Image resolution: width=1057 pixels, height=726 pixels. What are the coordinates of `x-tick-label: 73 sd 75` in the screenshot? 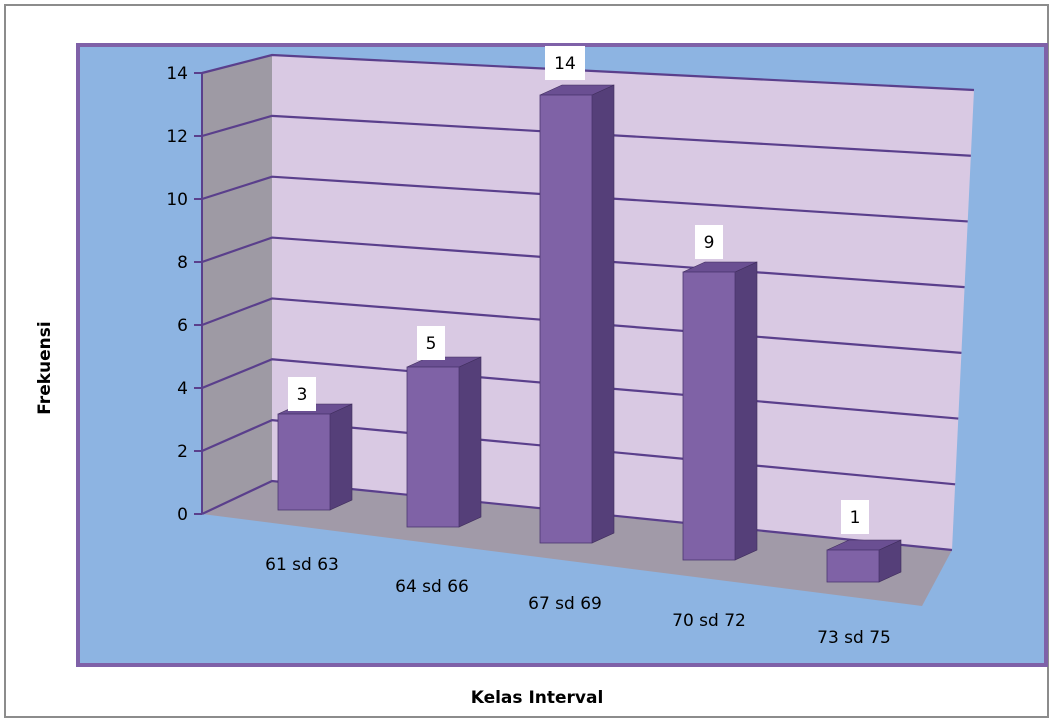 It's located at (854, 638).